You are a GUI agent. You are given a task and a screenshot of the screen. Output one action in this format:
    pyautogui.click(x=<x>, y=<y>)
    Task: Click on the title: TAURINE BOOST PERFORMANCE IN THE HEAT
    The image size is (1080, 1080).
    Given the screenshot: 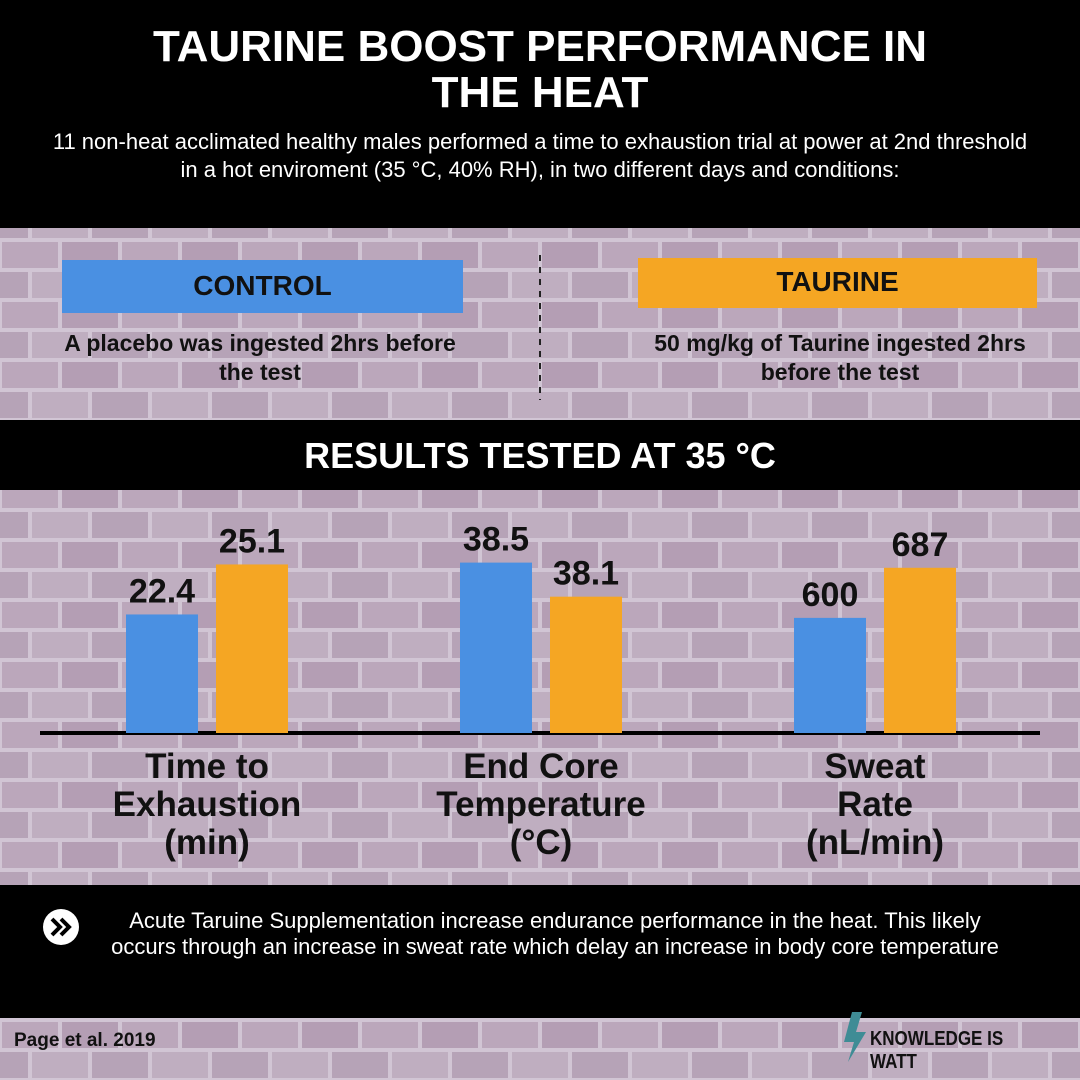 What is the action you would take?
    pyautogui.click(x=540, y=69)
    